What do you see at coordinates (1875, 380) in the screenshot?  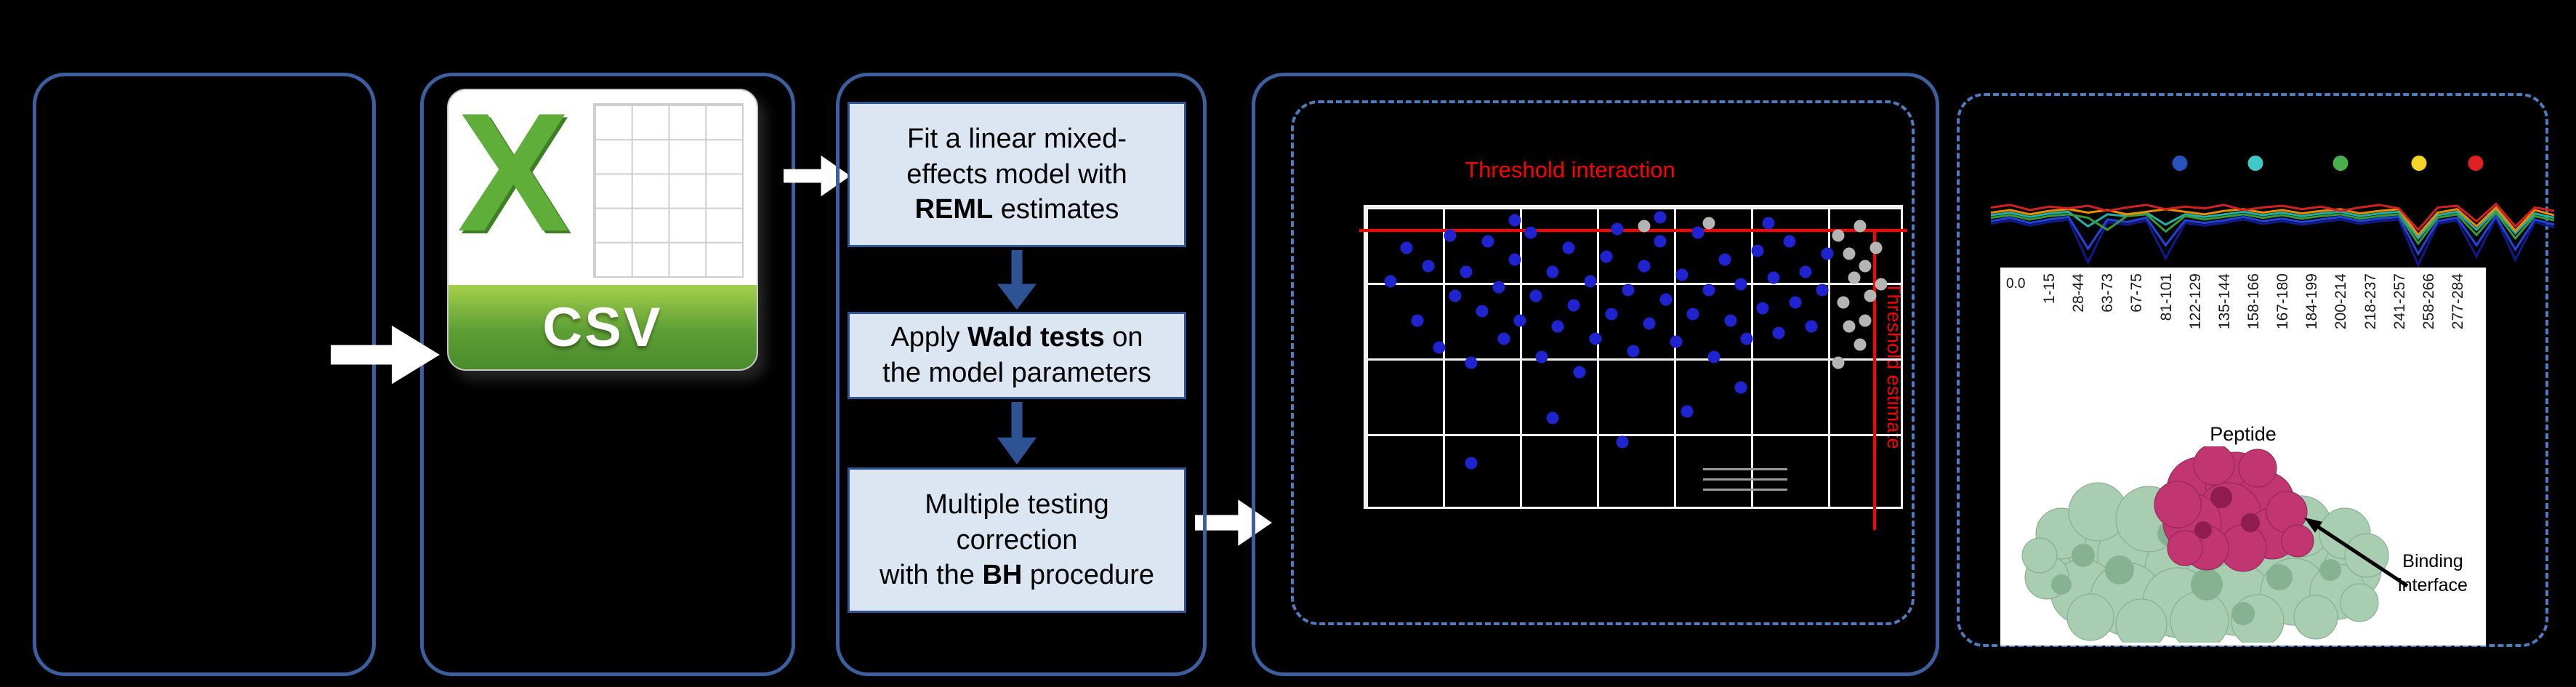 I see `threshold-vline` at bounding box center [1875, 380].